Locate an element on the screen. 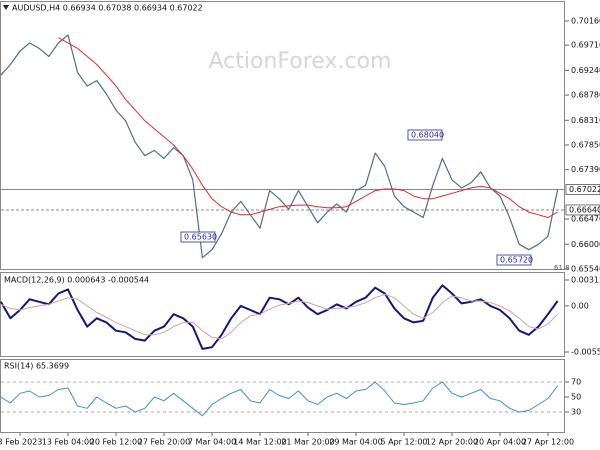 This screenshot has height=450, width=600. x-tick-label: 21 Mar 20:00 is located at coordinates (307, 442).